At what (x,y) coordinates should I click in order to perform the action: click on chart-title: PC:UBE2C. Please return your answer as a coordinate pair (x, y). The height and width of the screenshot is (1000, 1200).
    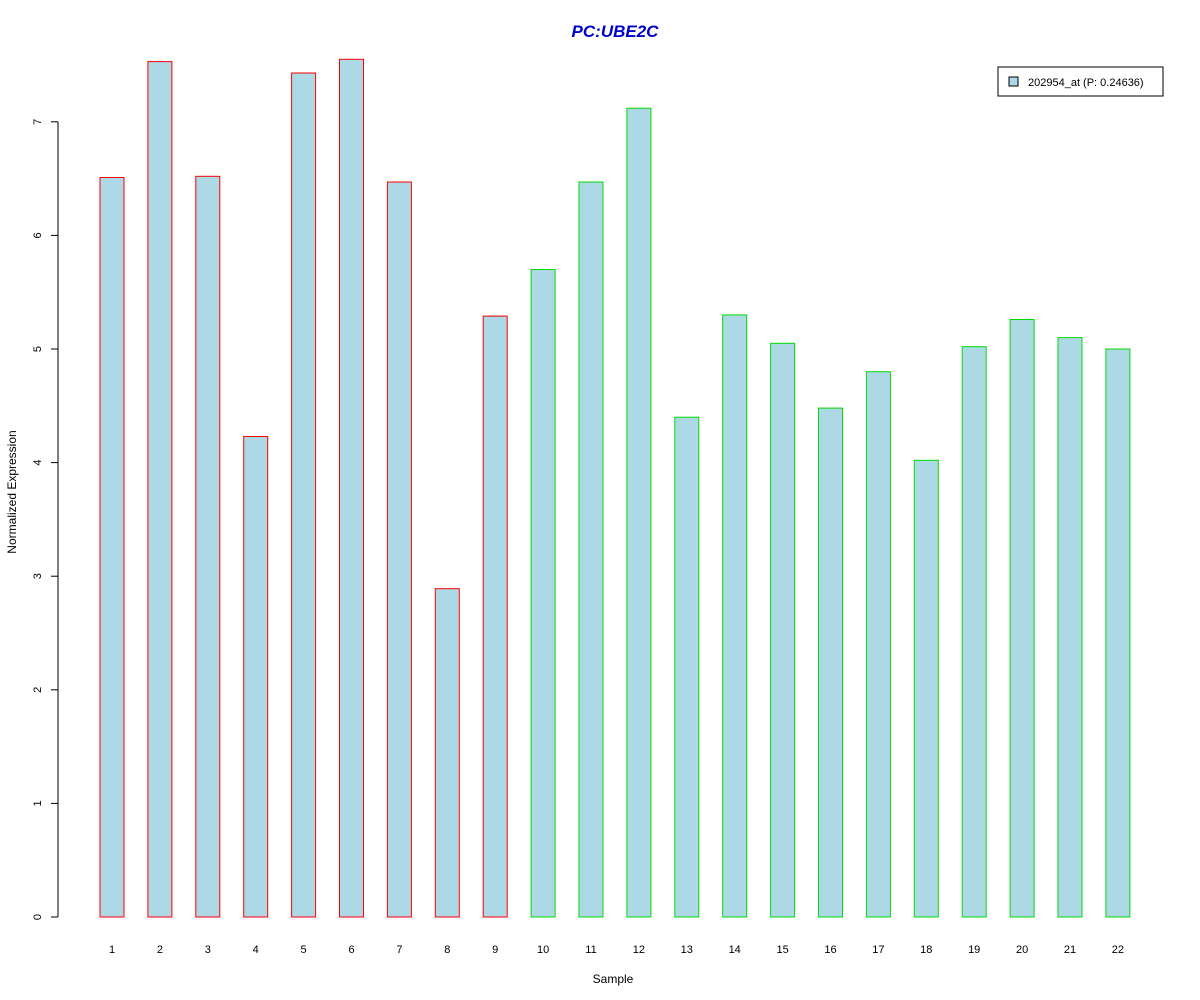
    Looking at the image, I should click on (616, 31).